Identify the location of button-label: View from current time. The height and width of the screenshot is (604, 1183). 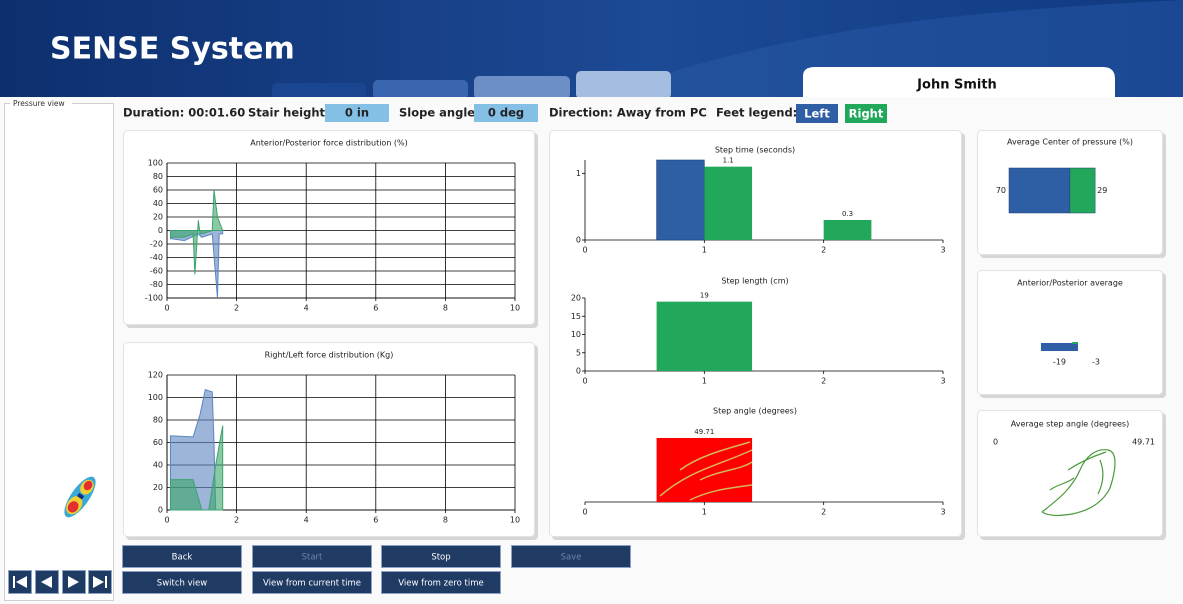
(312, 584).